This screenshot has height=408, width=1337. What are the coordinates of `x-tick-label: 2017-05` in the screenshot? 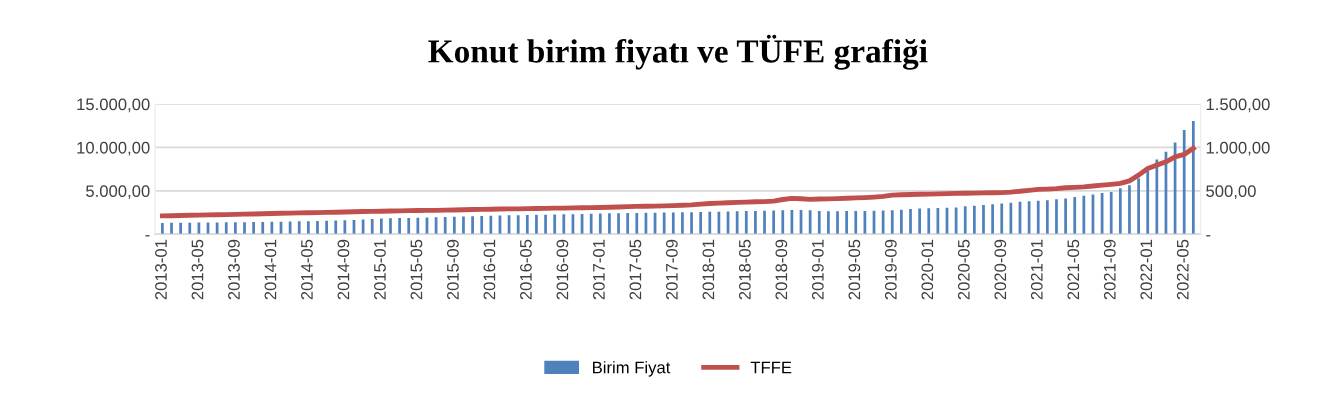 It's located at (635, 269).